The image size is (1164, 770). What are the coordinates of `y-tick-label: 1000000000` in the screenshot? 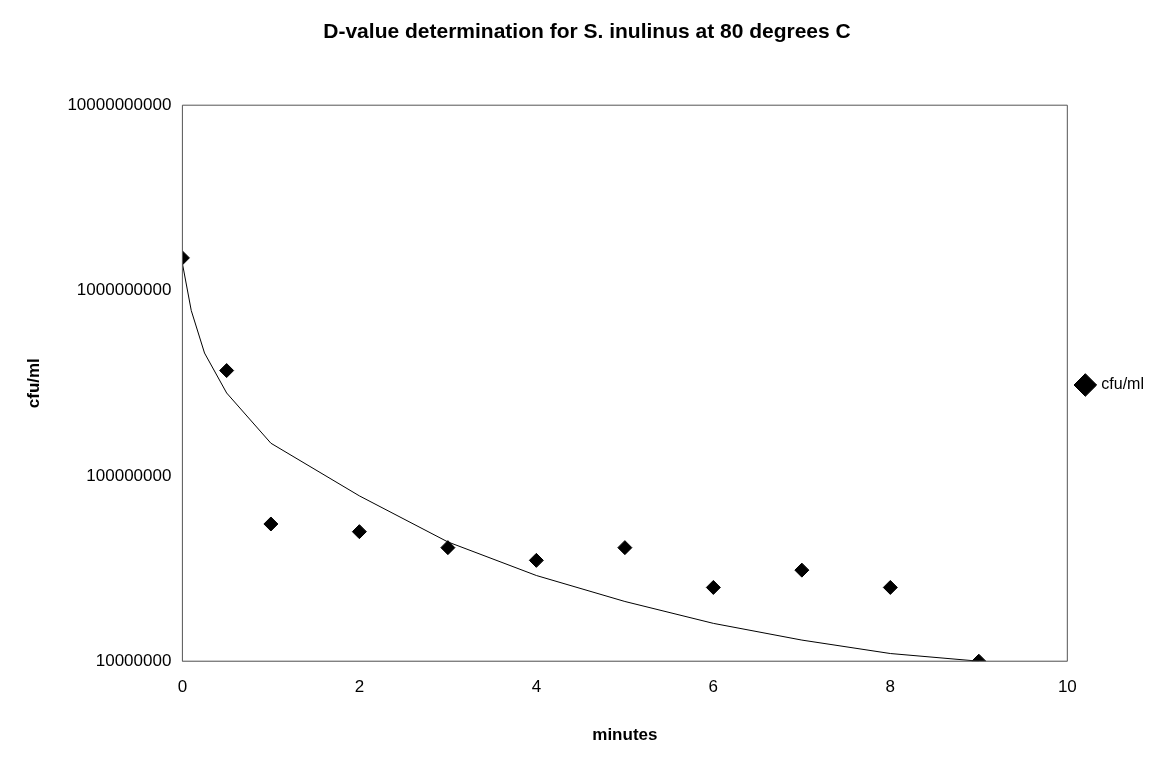 It's located at (124, 290).